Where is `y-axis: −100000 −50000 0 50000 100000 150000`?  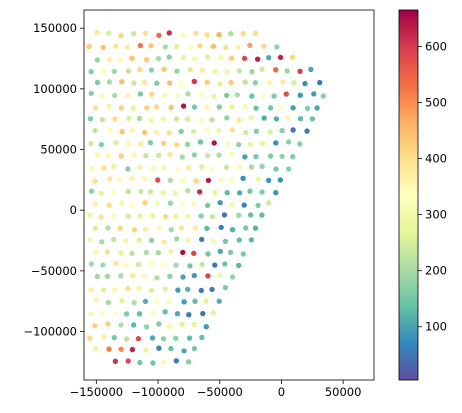
y-axis: −100000 −50000 0 50000 100000 150000 is located at coordinates (53, 179).